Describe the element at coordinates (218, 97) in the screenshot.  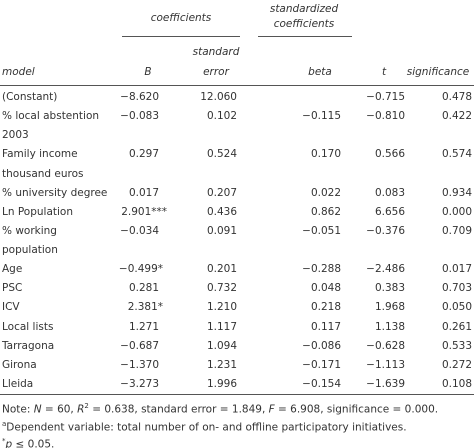
I see `cell: 12.060` at that location.